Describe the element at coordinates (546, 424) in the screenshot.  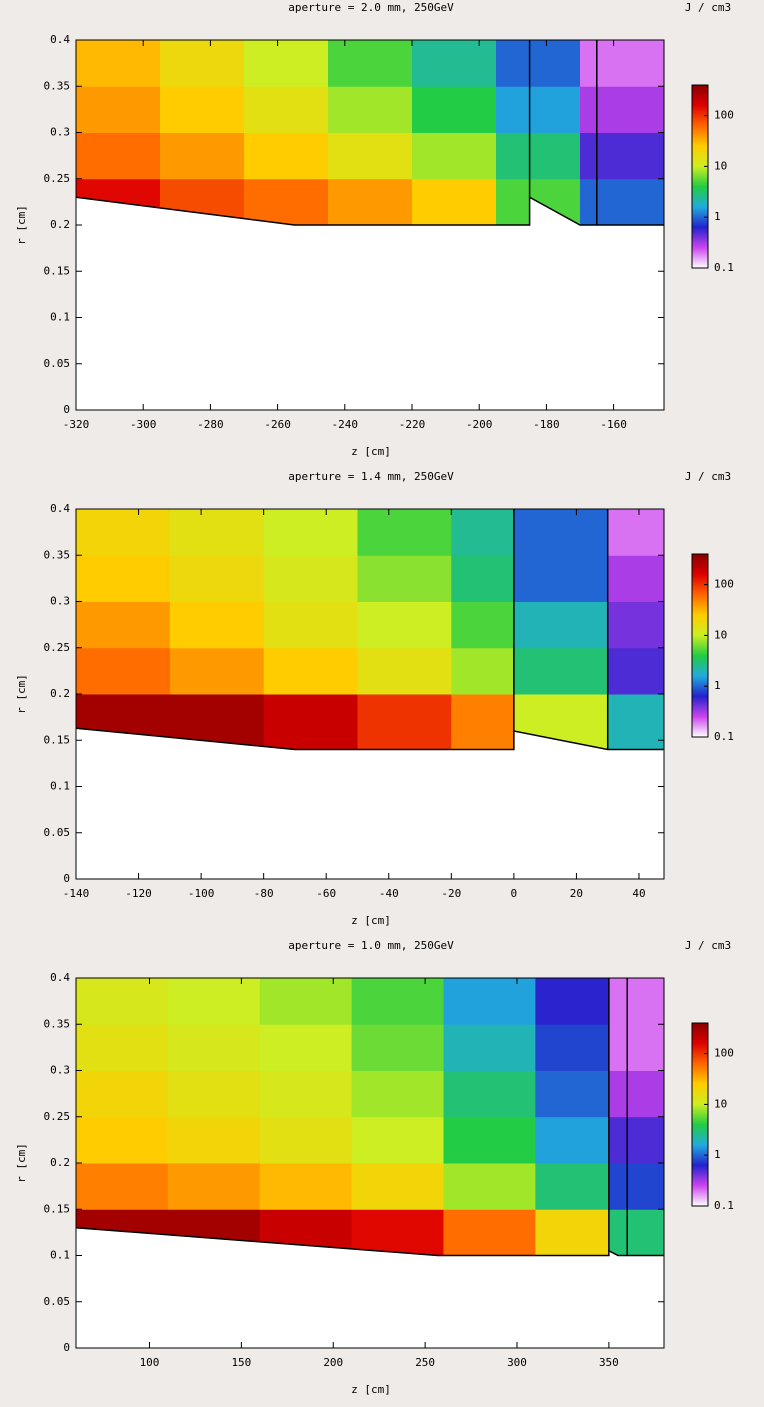
I see `x-tick-label: -180` at that location.